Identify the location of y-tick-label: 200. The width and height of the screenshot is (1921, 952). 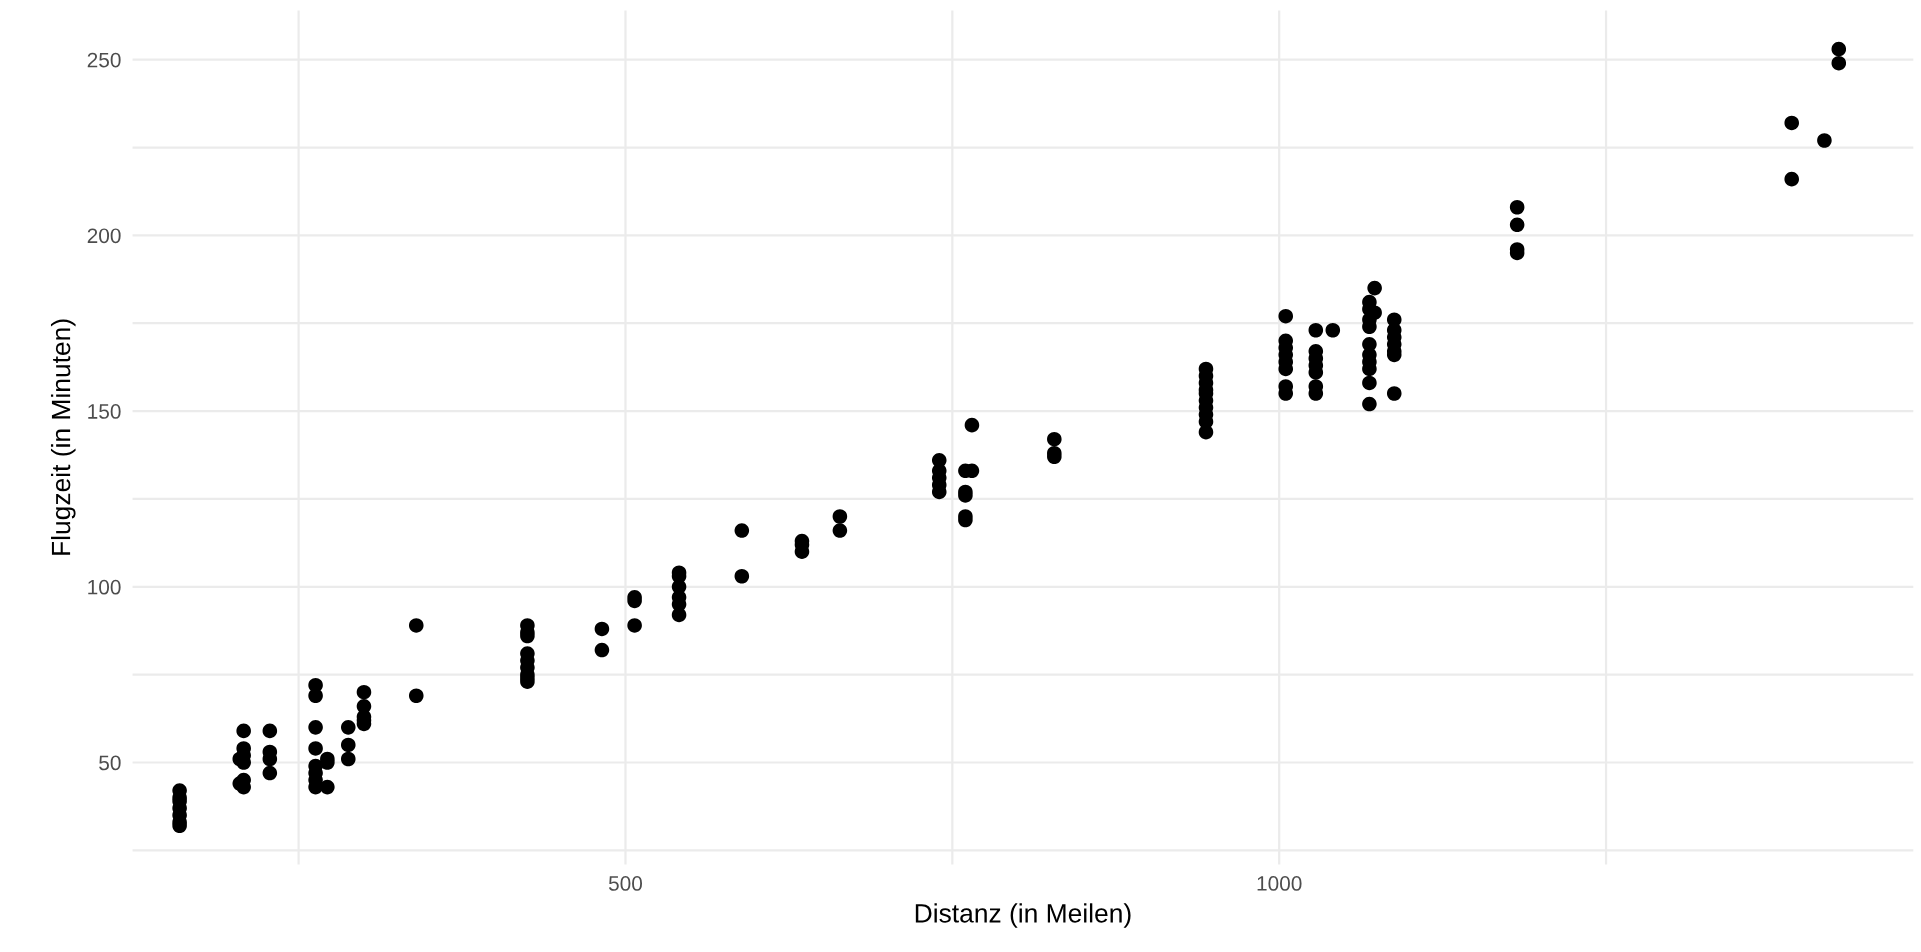
(104, 236).